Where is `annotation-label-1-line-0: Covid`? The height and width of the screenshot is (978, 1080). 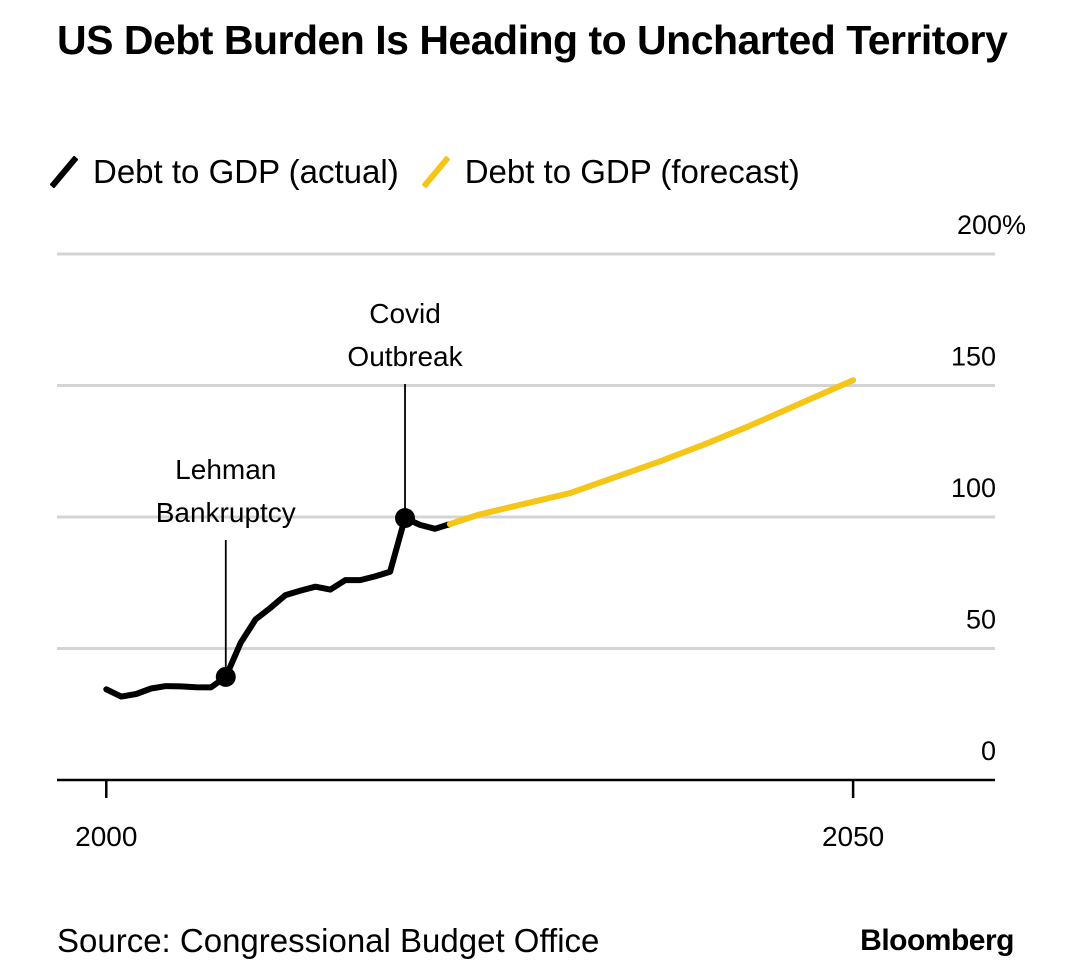 annotation-label-1-line-0: Covid is located at coordinates (405, 313).